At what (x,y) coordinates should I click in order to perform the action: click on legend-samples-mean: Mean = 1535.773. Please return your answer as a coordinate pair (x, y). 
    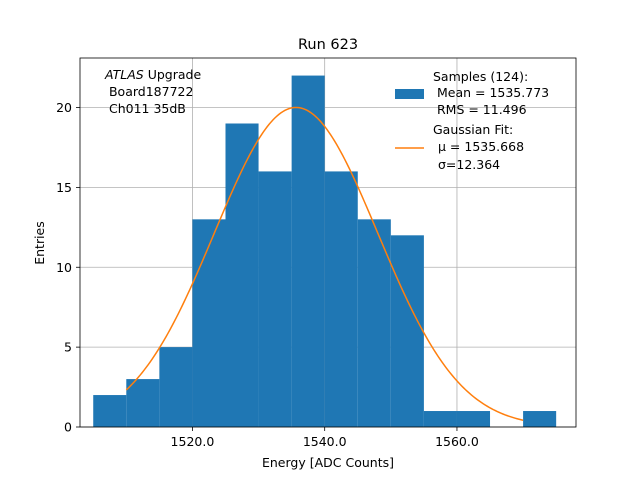
    Looking at the image, I should click on (491, 92).